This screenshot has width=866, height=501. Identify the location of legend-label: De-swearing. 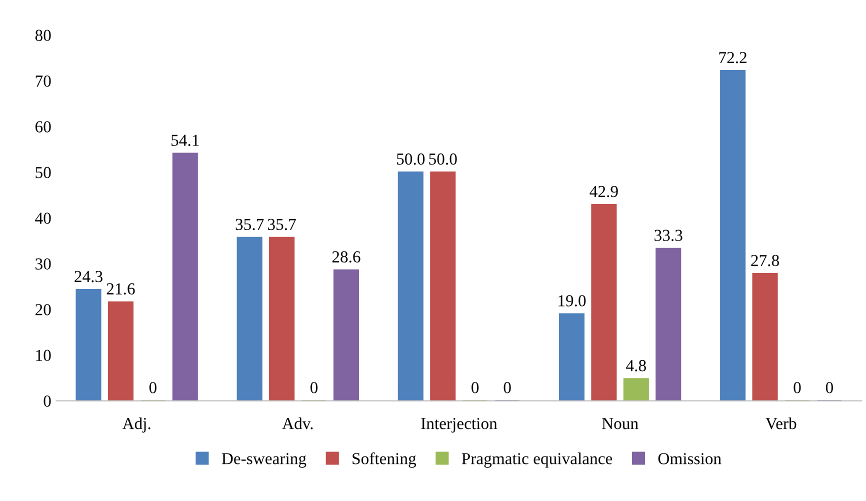
(264, 460).